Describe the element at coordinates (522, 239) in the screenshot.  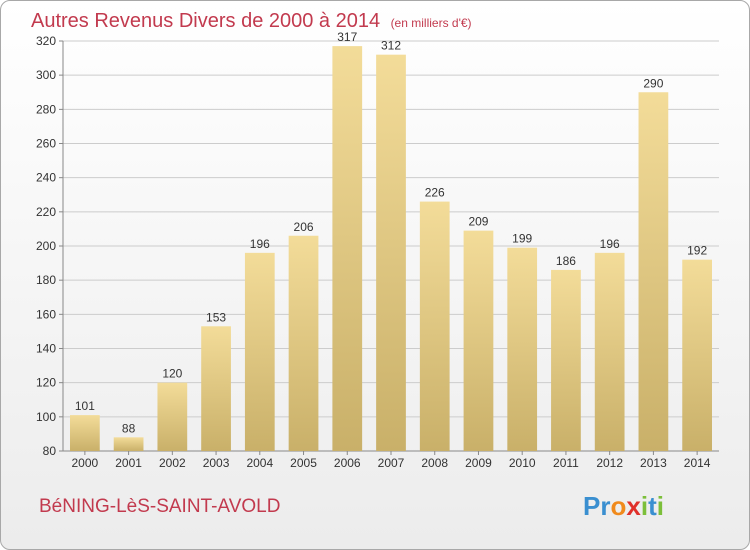
I see `data-label: 199` at that location.